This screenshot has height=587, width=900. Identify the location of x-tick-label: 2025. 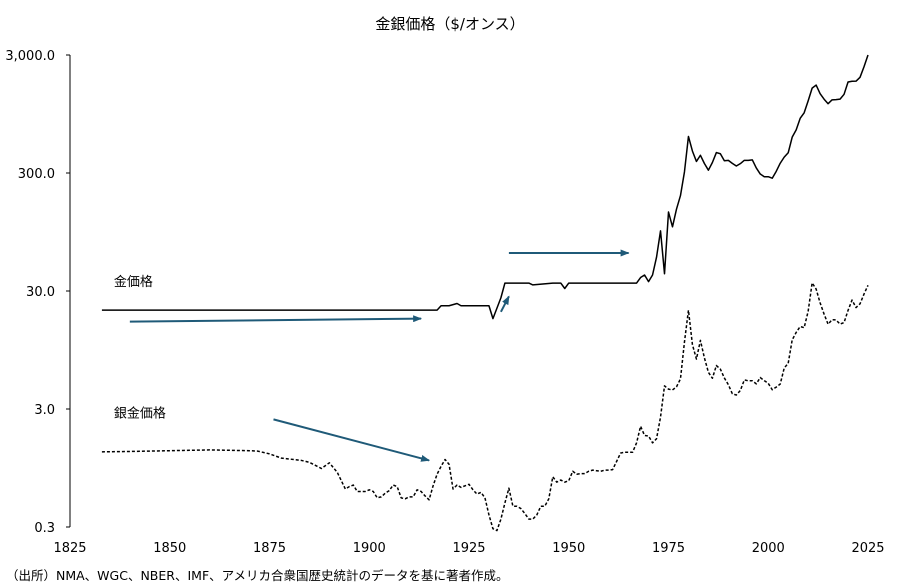
(867, 548).